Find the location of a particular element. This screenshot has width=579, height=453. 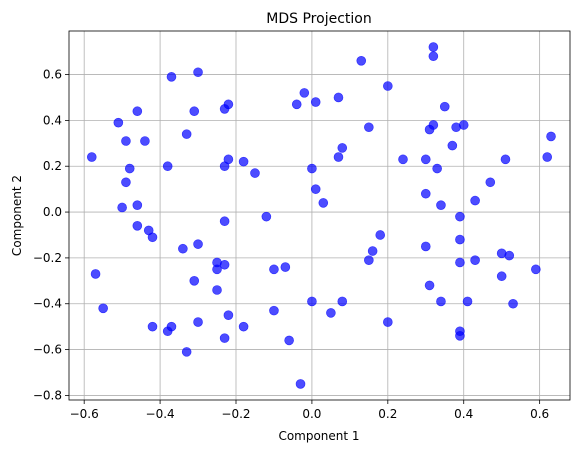

x-tick-label: 0.6 is located at coordinates (539, 414).